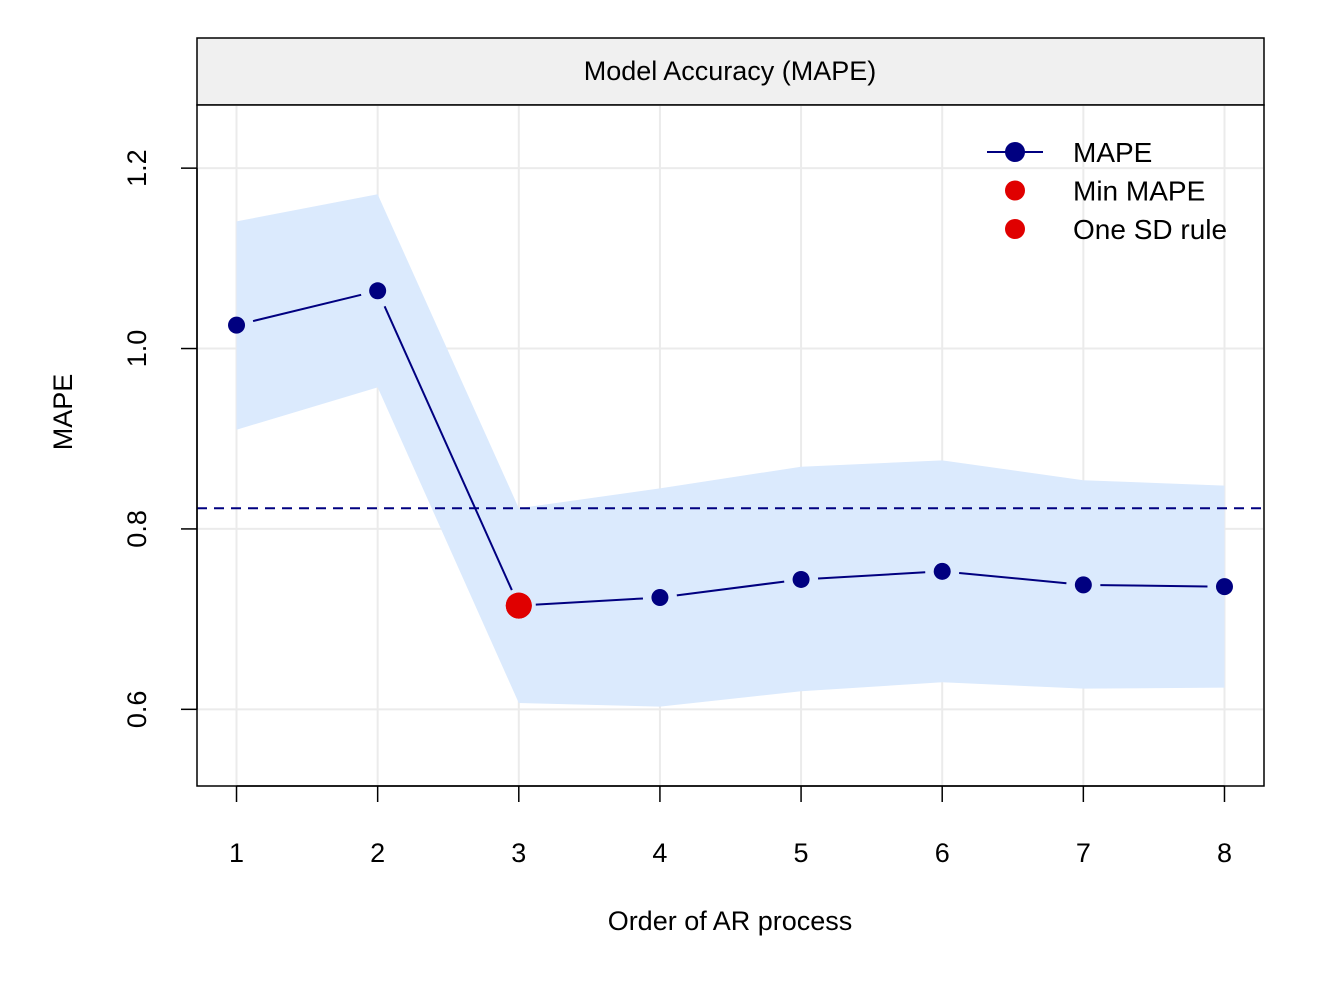 The height and width of the screenshot is (981, 1344). I want to click on x-axis-label: Order of AR process, so click(730, 921).